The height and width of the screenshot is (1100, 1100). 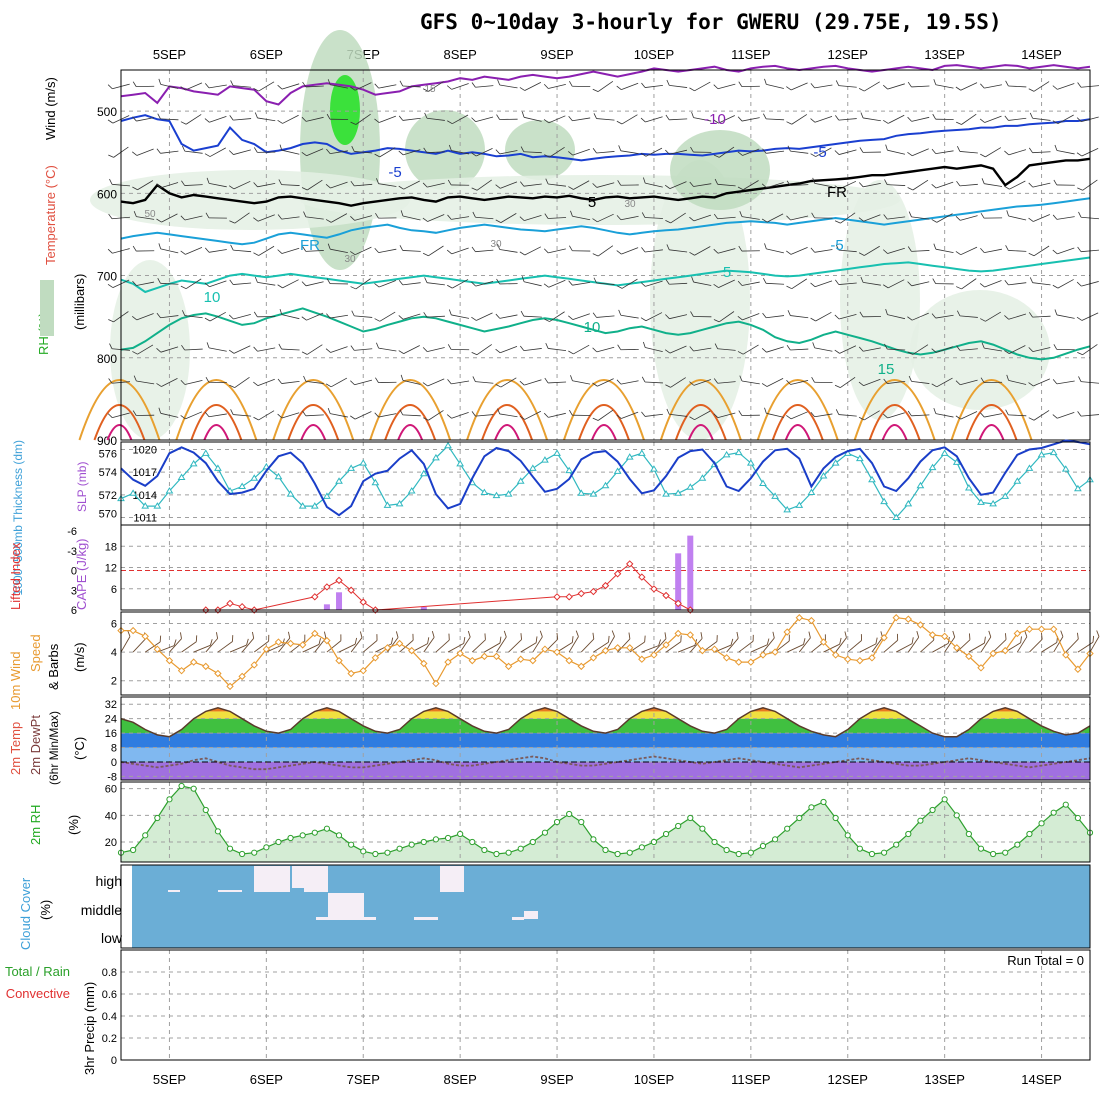 I want to click on cape-tick-label: 6, so click(x=114, y=590).